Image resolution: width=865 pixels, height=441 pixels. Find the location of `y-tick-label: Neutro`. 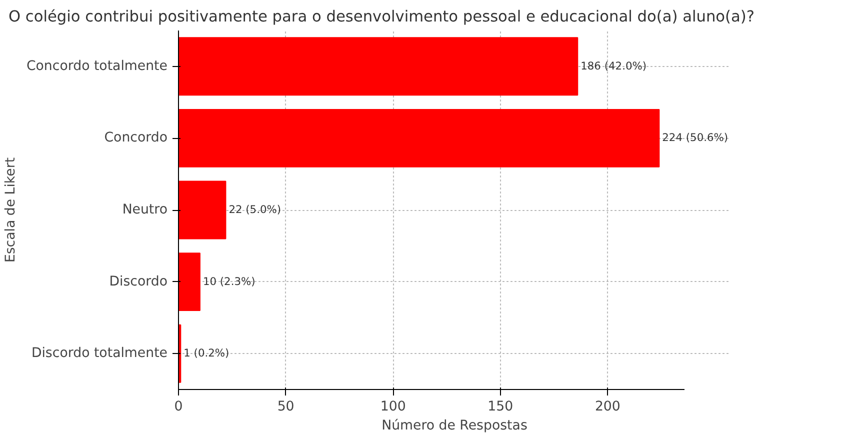

y-tick-label: Neutro is located at coordinates (145, 210).